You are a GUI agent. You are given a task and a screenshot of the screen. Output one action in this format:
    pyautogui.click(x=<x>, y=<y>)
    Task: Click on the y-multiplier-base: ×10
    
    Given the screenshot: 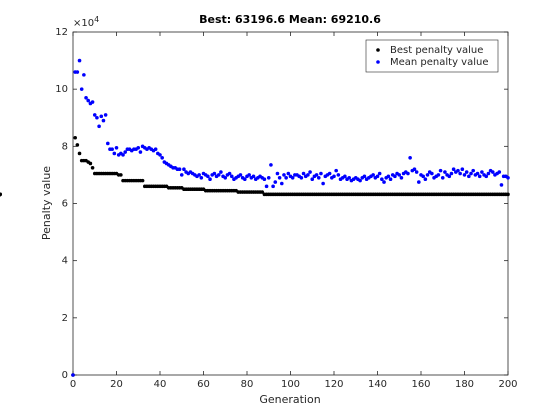 What is the action you would take?
    pyautogui.click(x=83, y=23)
    